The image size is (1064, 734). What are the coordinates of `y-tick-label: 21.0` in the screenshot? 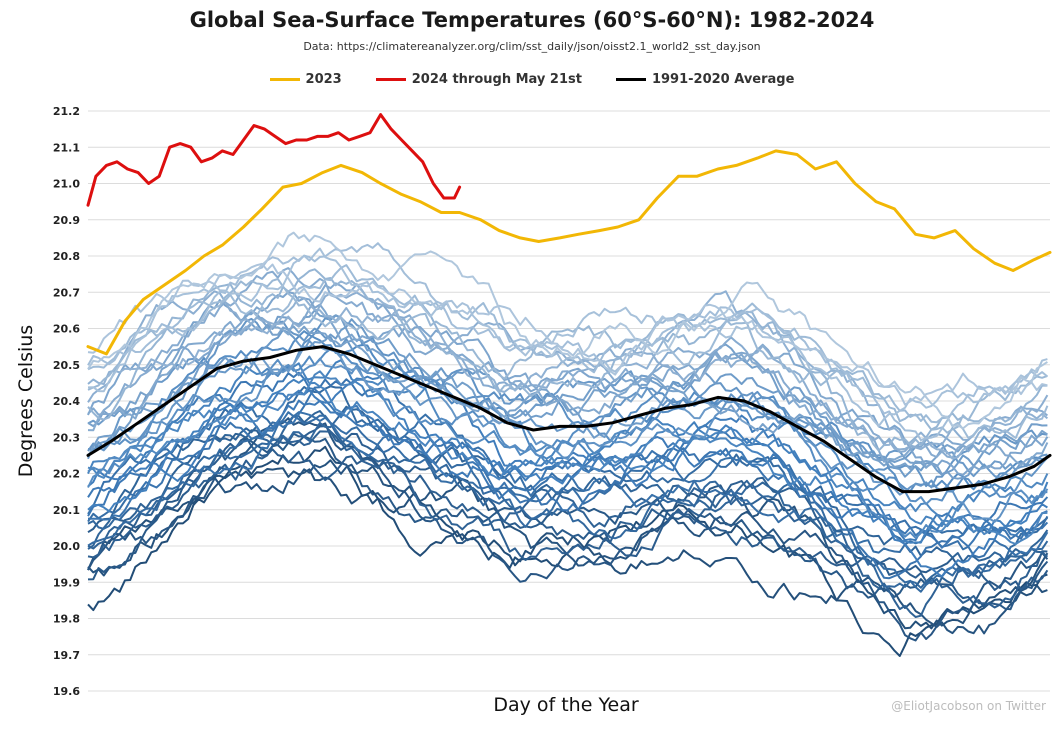 It's located at (66, 184).